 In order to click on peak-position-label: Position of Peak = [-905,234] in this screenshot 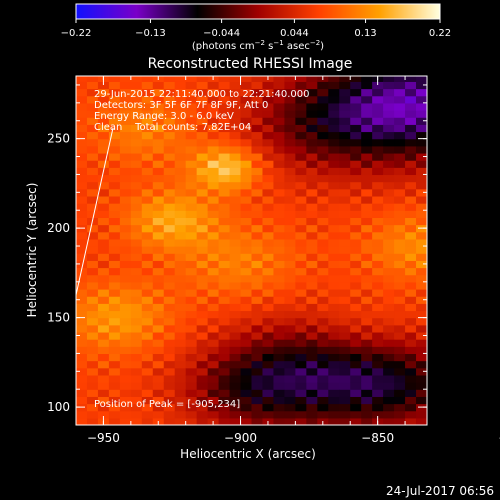, I will do `click(167, 404)`.